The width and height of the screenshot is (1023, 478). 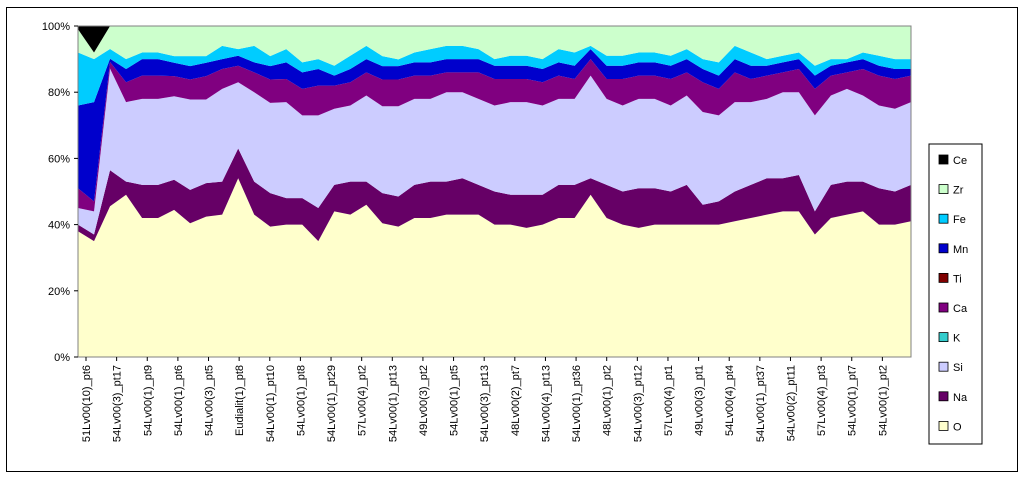 I want to click on x-tick-label: 54Lv00(4)_pt13, so click(x=546, y=403).